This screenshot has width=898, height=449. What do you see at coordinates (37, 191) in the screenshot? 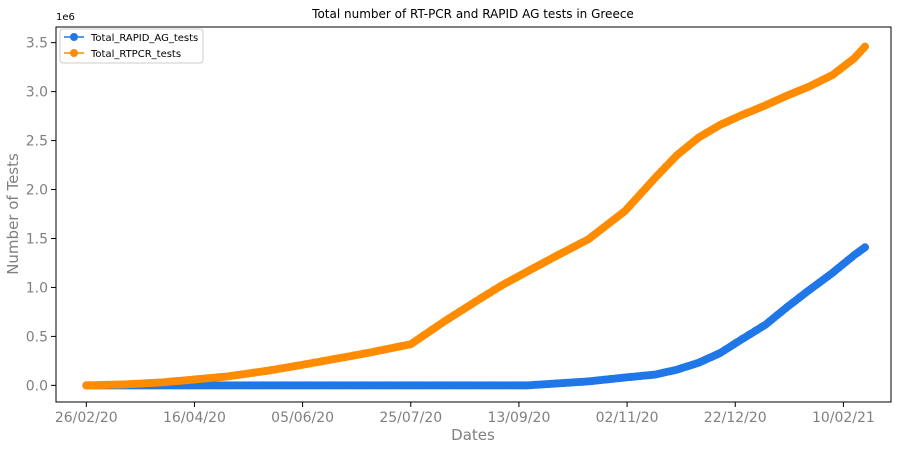
I see `y-tick-label: 2.0` at bounding box center [37, 191].